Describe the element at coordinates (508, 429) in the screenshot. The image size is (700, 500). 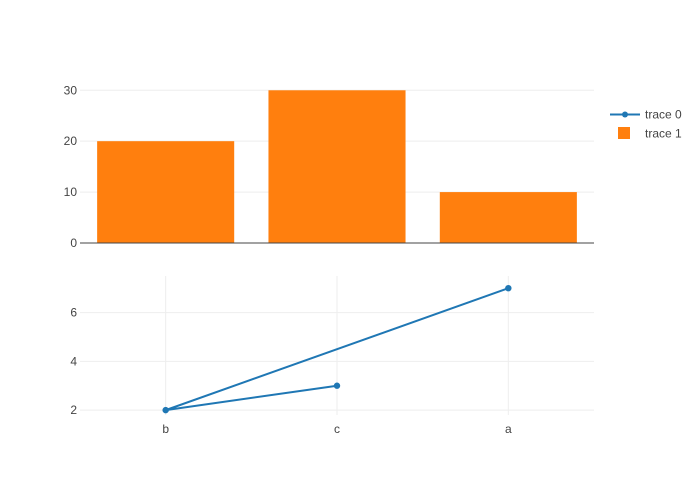
I see `bottom-x-tick-label: a` at that location.